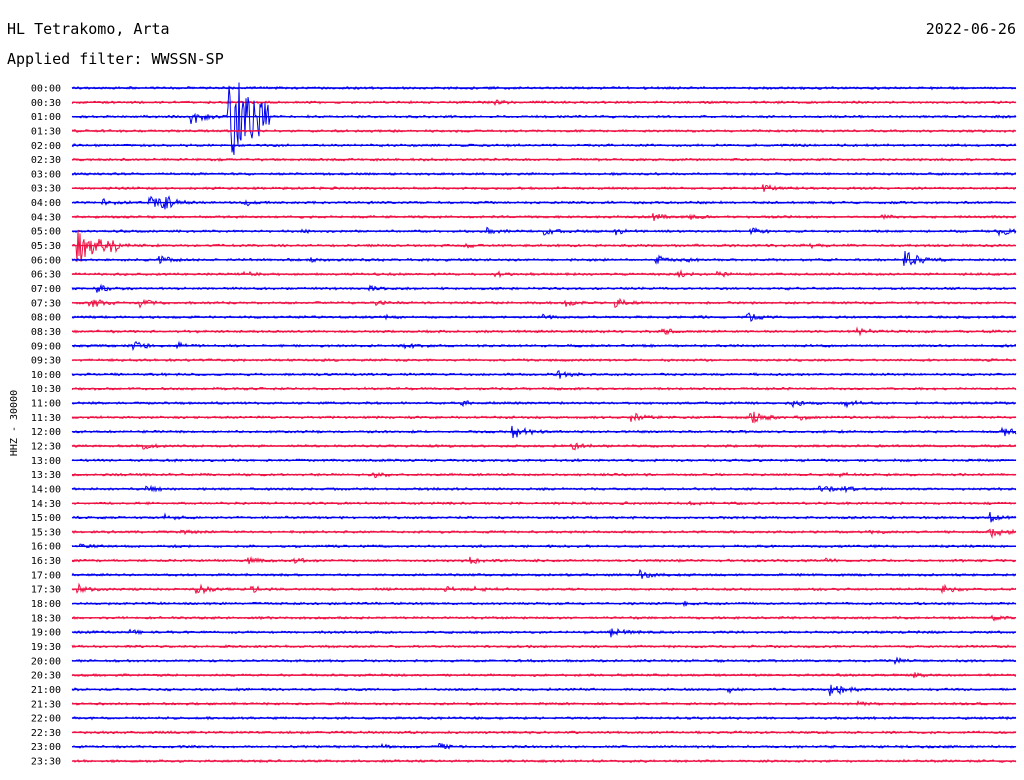 The height and width of the screenshot is (780, 1024). I want to click on row-label-0500: 05:00, so click(46, 232).